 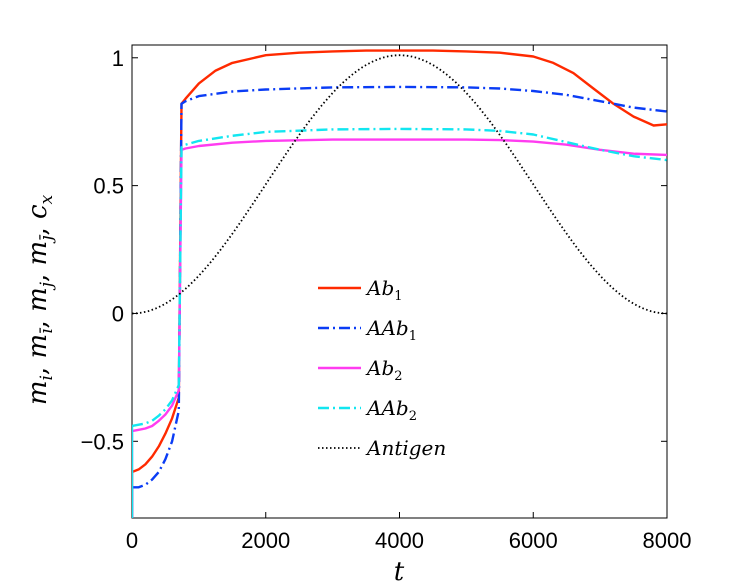 I want to click on y-tick-label: 0, so click(x=118, y=313).